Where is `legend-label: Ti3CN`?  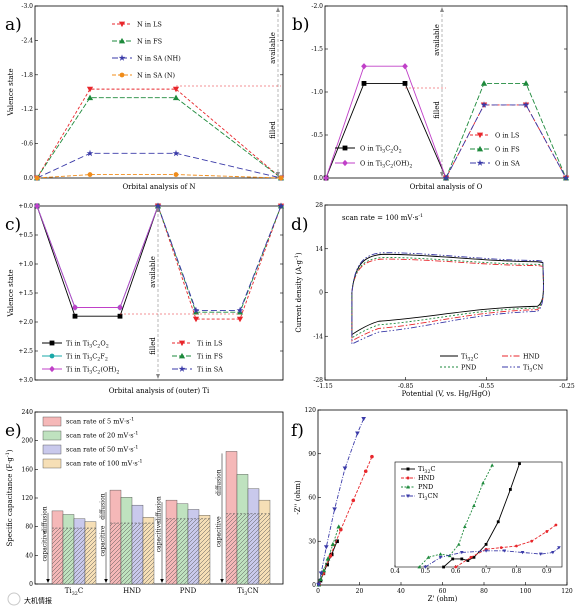
legend-label: Ti3CN is located at coordinates (533, 369).